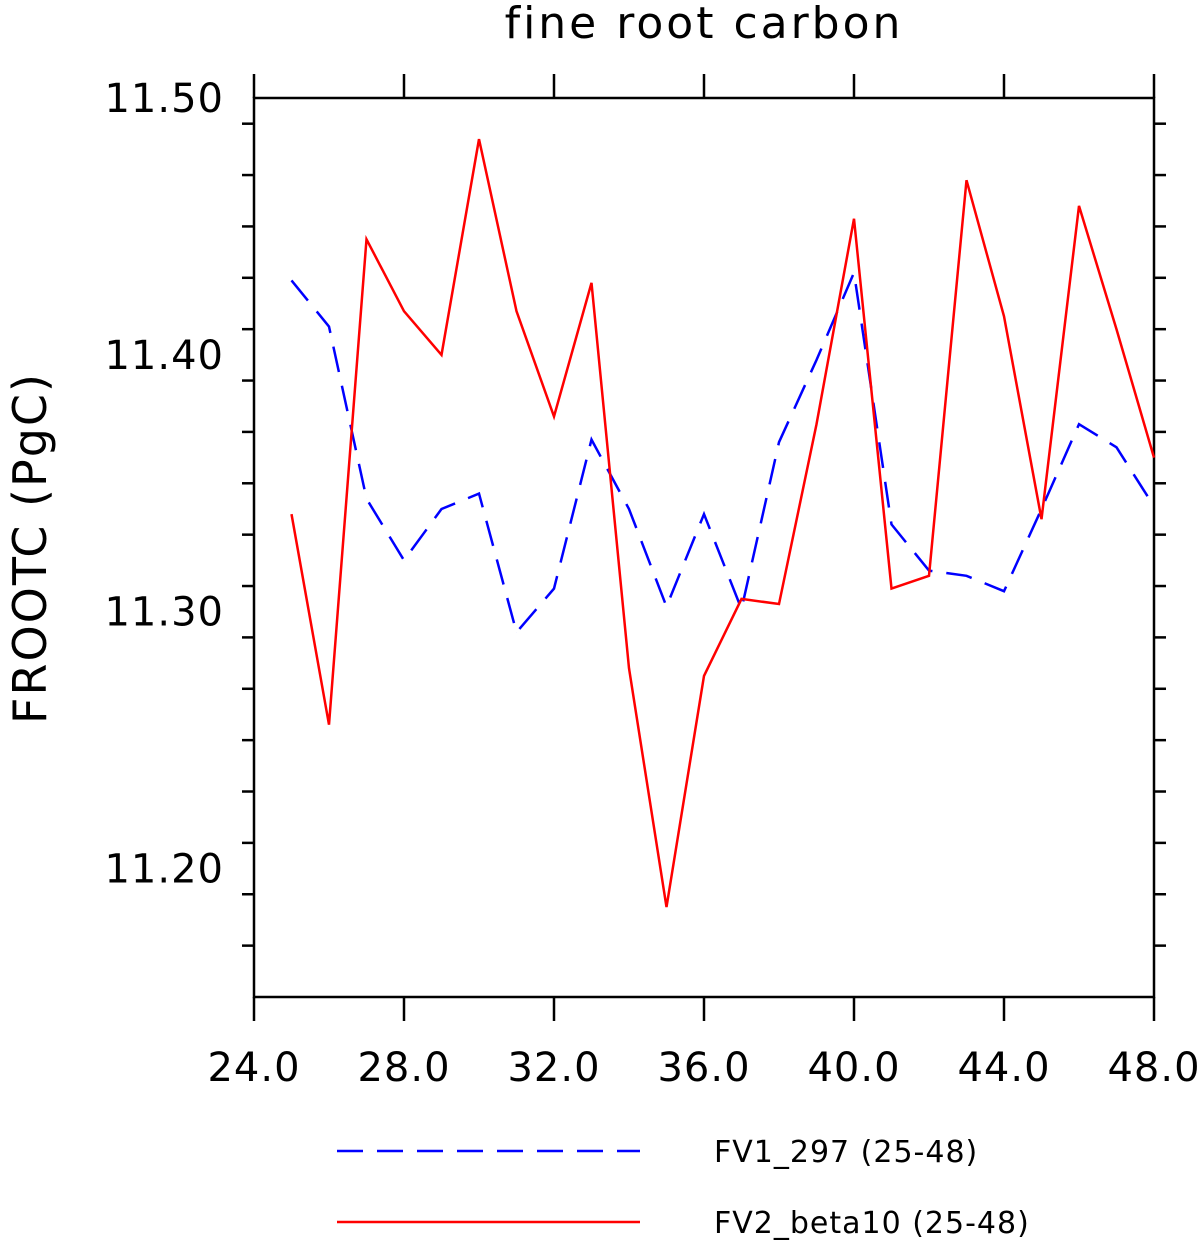 This screenshot has height=1245, width=1201. Describe the element at coordinates (704, 24) in the screenshot. I see `chart-title: fine root carbon` at that location.